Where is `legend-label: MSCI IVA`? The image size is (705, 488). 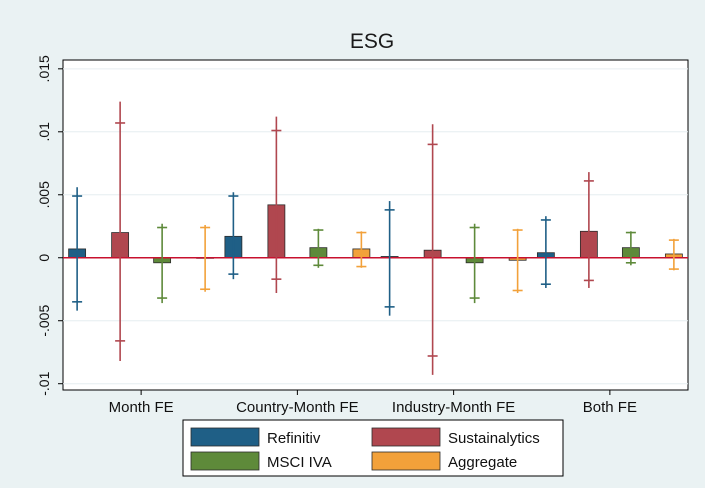 legend-label: MSCI IVA is located at coordinates (299, 462).